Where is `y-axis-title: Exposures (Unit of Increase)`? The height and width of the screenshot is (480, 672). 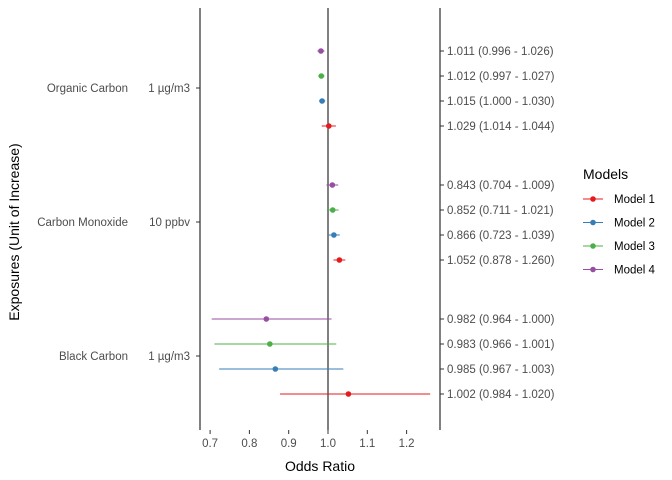 y-axis-title: Exposures (Unit of Increase) is located at coordinates (14, 231).